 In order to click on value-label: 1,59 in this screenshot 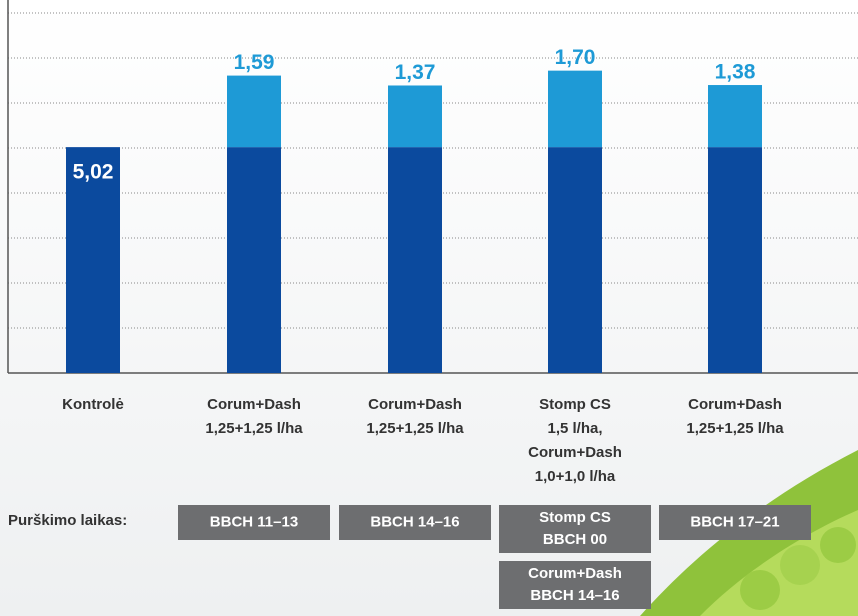, I will do `click(254, 62)`.